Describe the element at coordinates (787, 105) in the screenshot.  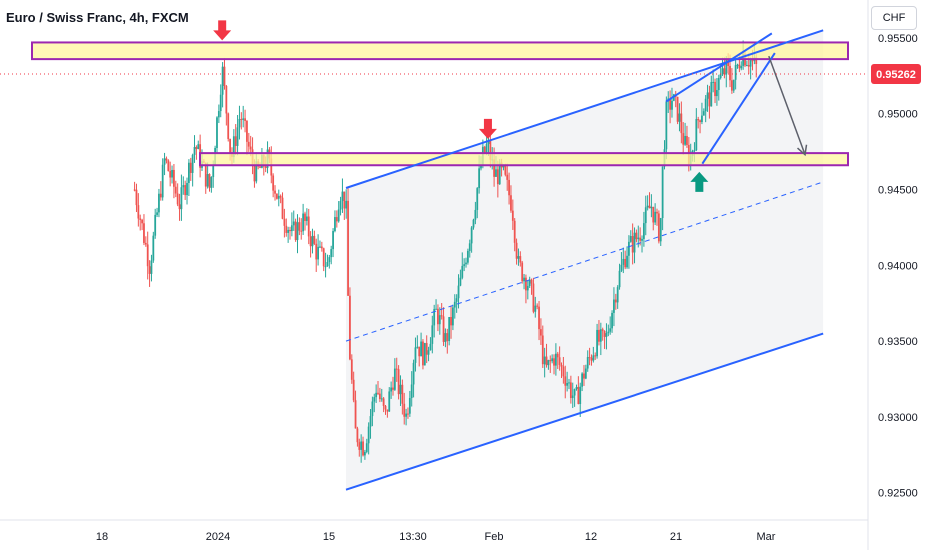
I see `projection-arrow` at that location.